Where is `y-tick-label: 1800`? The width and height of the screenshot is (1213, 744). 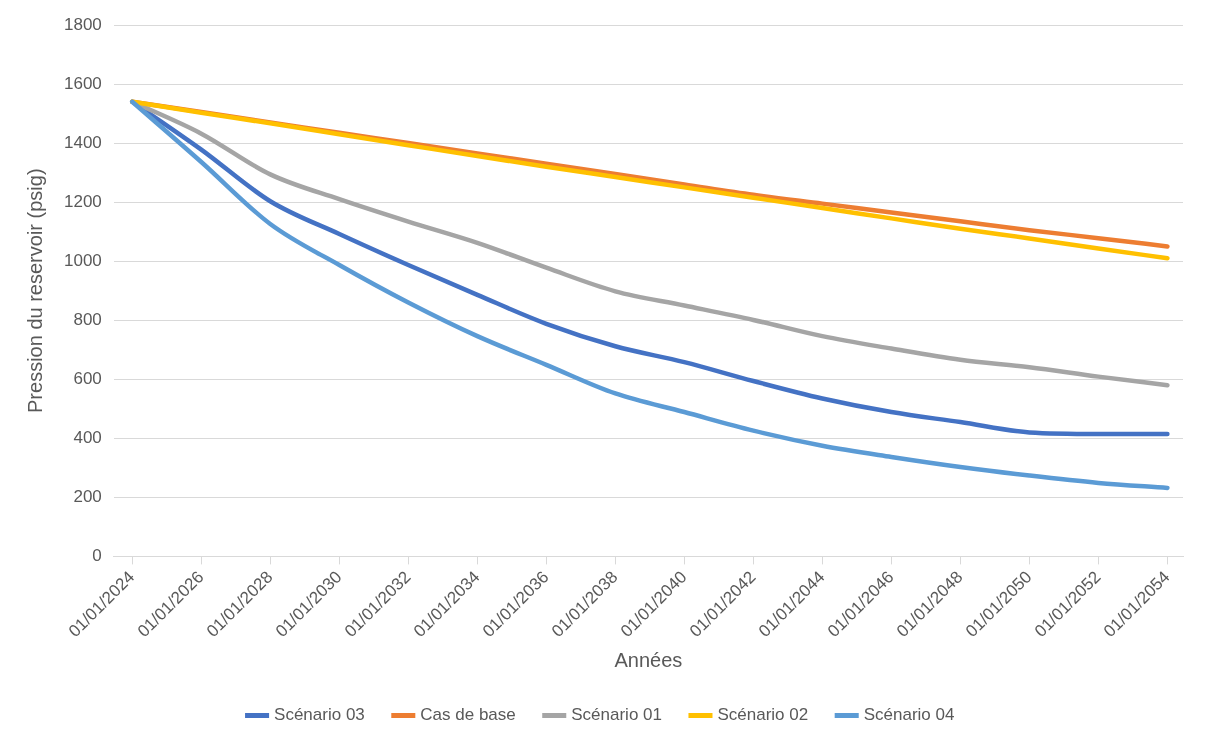 y-tick-label: 1800 is located at coordinates (82, 24).